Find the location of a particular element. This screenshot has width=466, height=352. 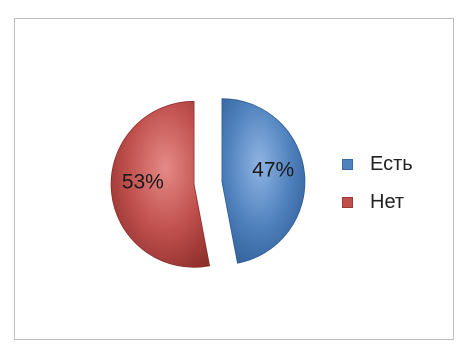

legend-swatch-net is located at coordinates (347, 202).